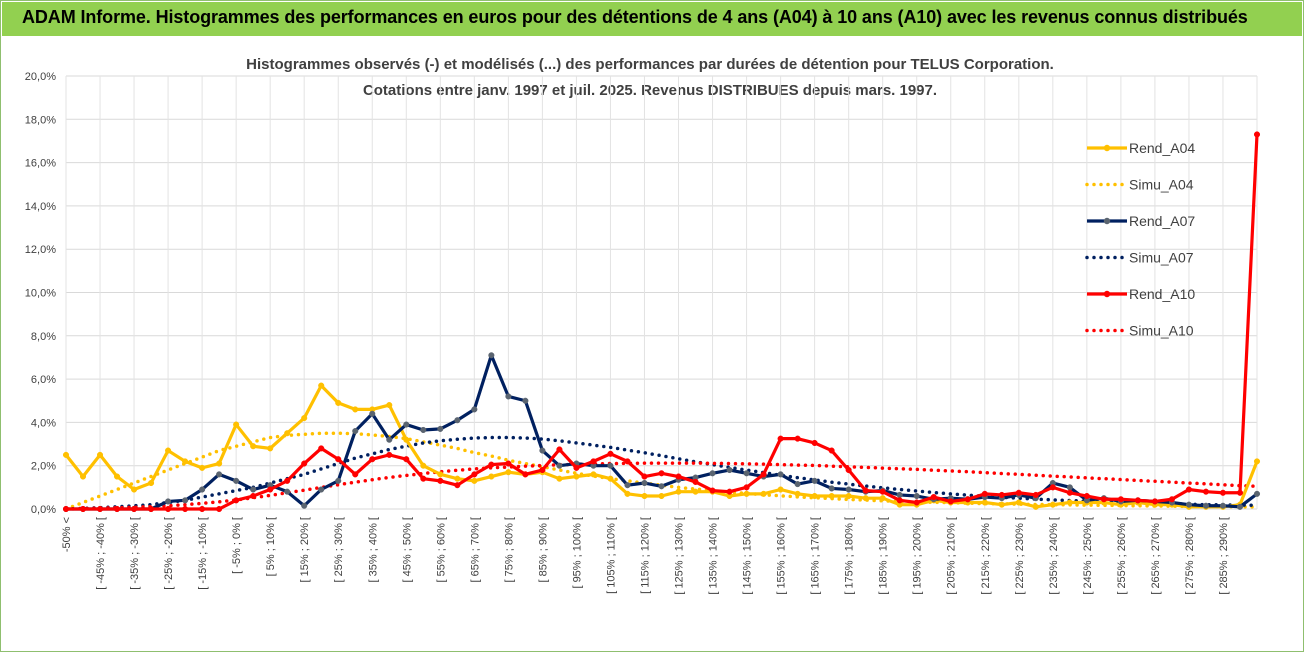  What do you see at coordinates (918, 556) in the screenshot?
I see `x-tick-label: [ 195% ; 200% [` at bounding box center [918, 556].